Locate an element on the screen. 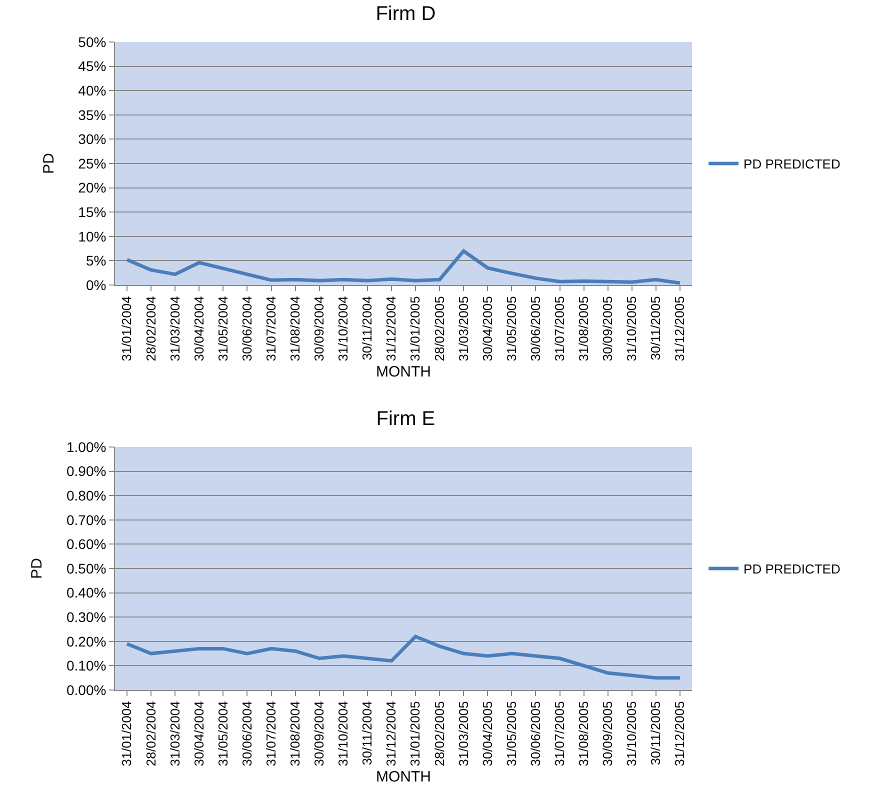 This screenshot has width=882, height=810. y-tick-label: 20% is located at coordinates (92, 188).